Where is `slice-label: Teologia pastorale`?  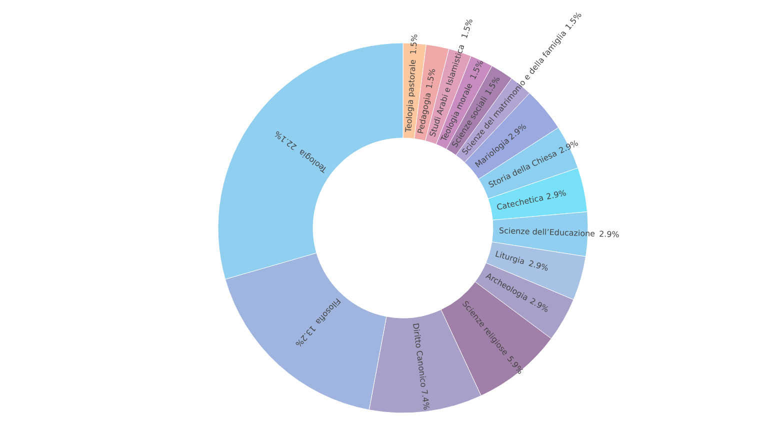 slice-label: Teologia pastorale is located at coordinates (411, 96).